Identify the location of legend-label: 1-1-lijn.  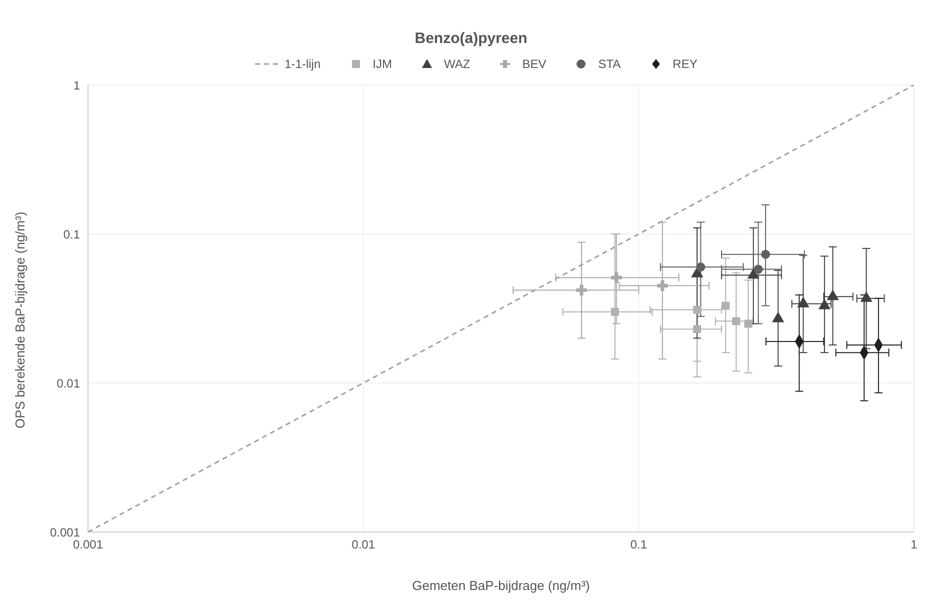
(302, 64).